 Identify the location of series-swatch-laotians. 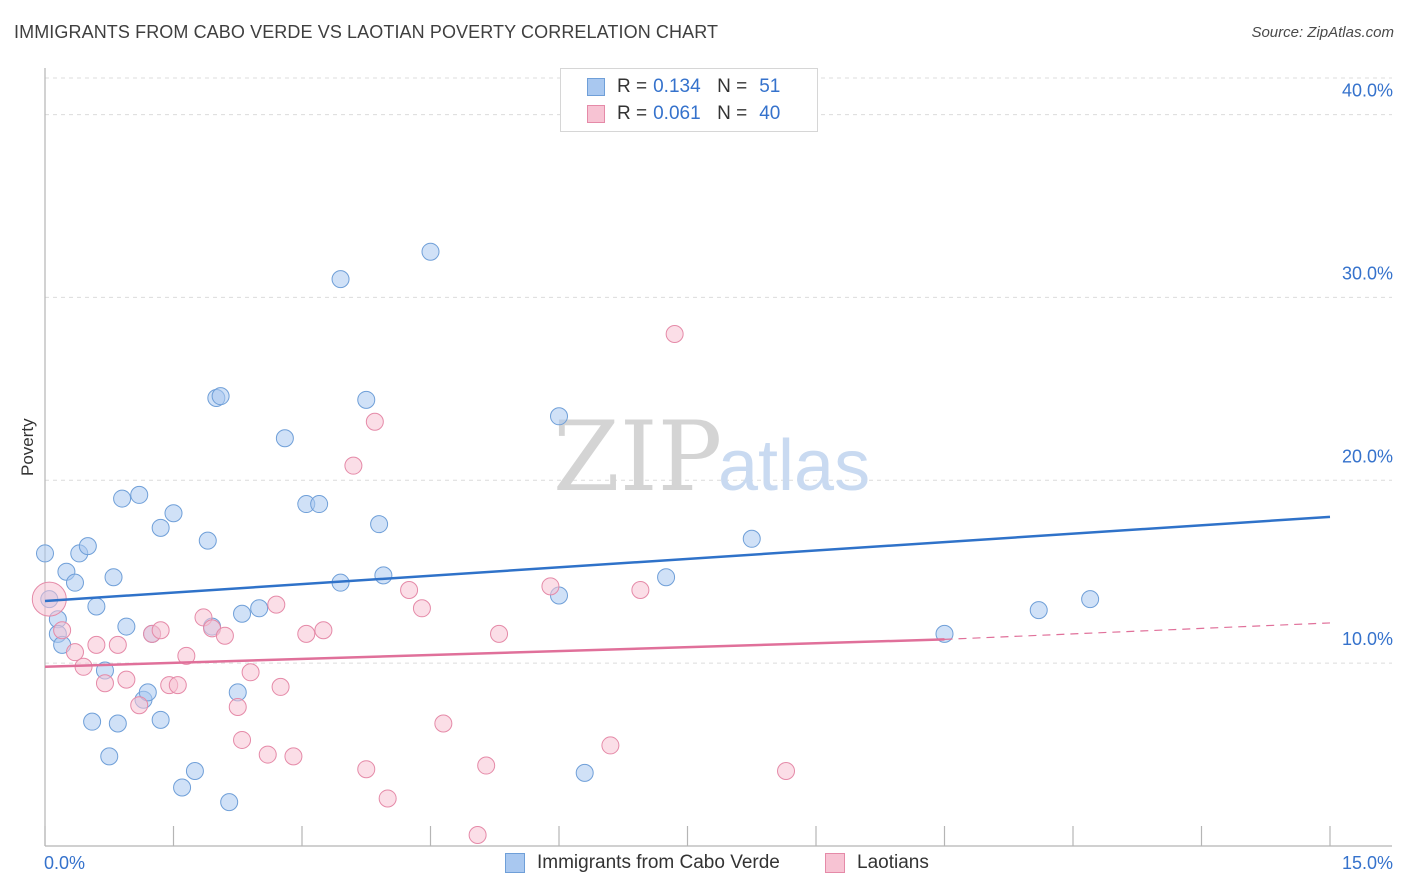
(835, 863).